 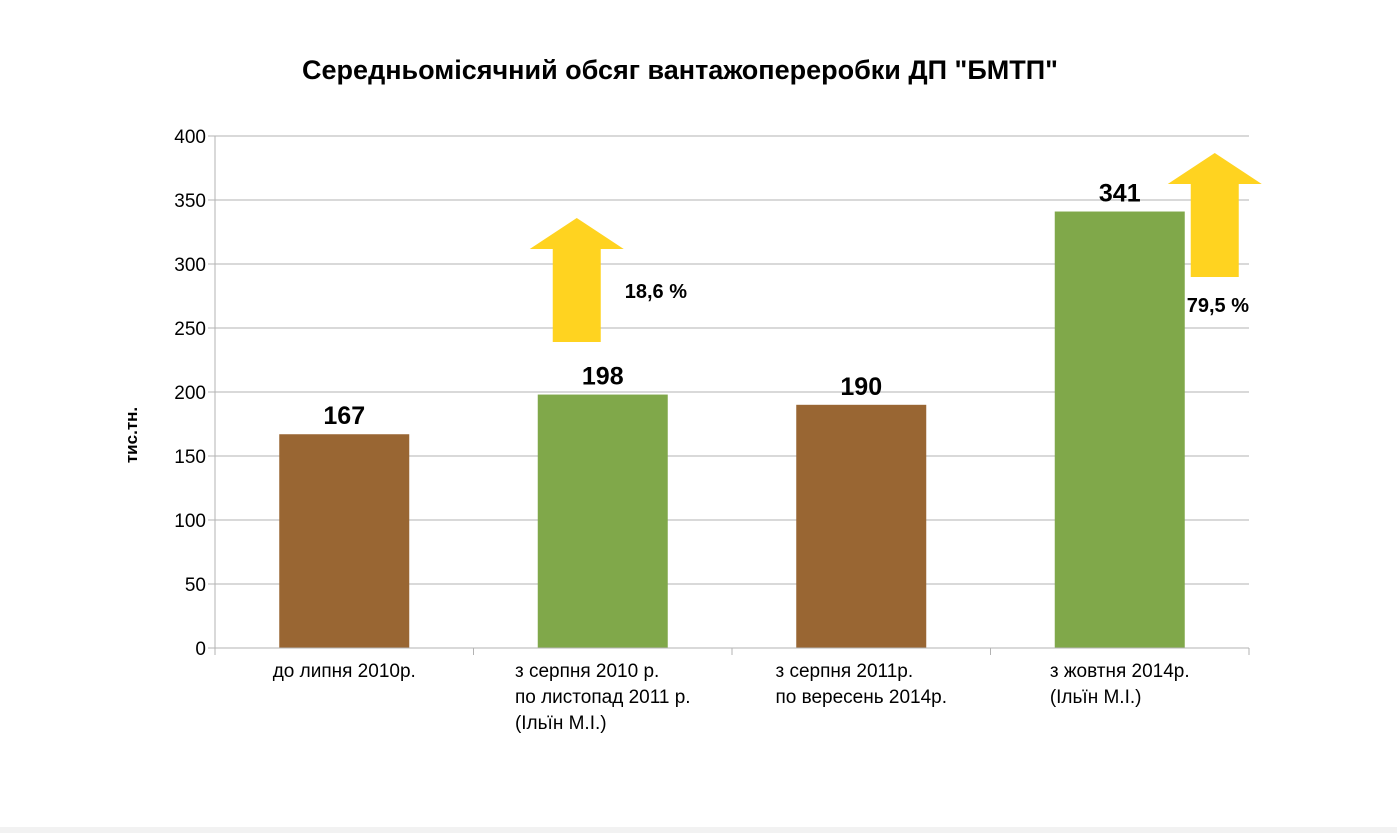 What do you see at coordinates (1120, 194) in the screenshot?
I see `data-label: 341` at bounding box center [1120, 194].